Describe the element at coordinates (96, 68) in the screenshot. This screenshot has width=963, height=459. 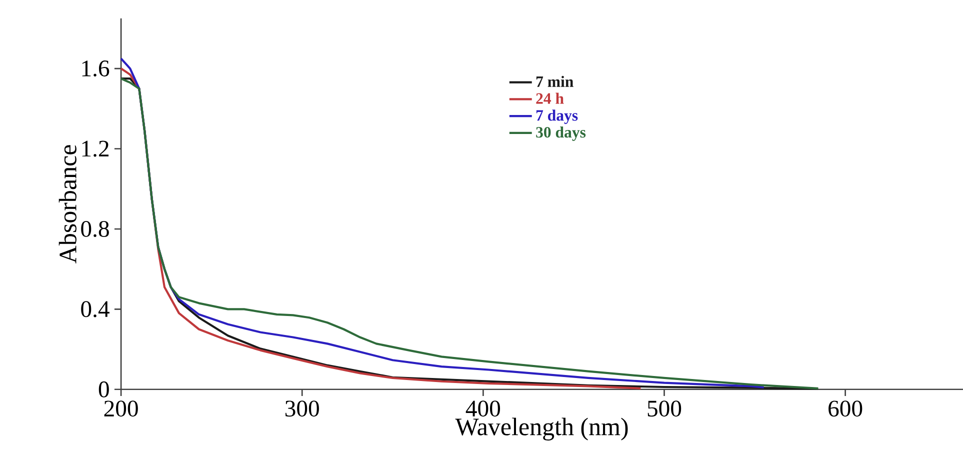
I see `y-tick-label: 1.6` at that location.